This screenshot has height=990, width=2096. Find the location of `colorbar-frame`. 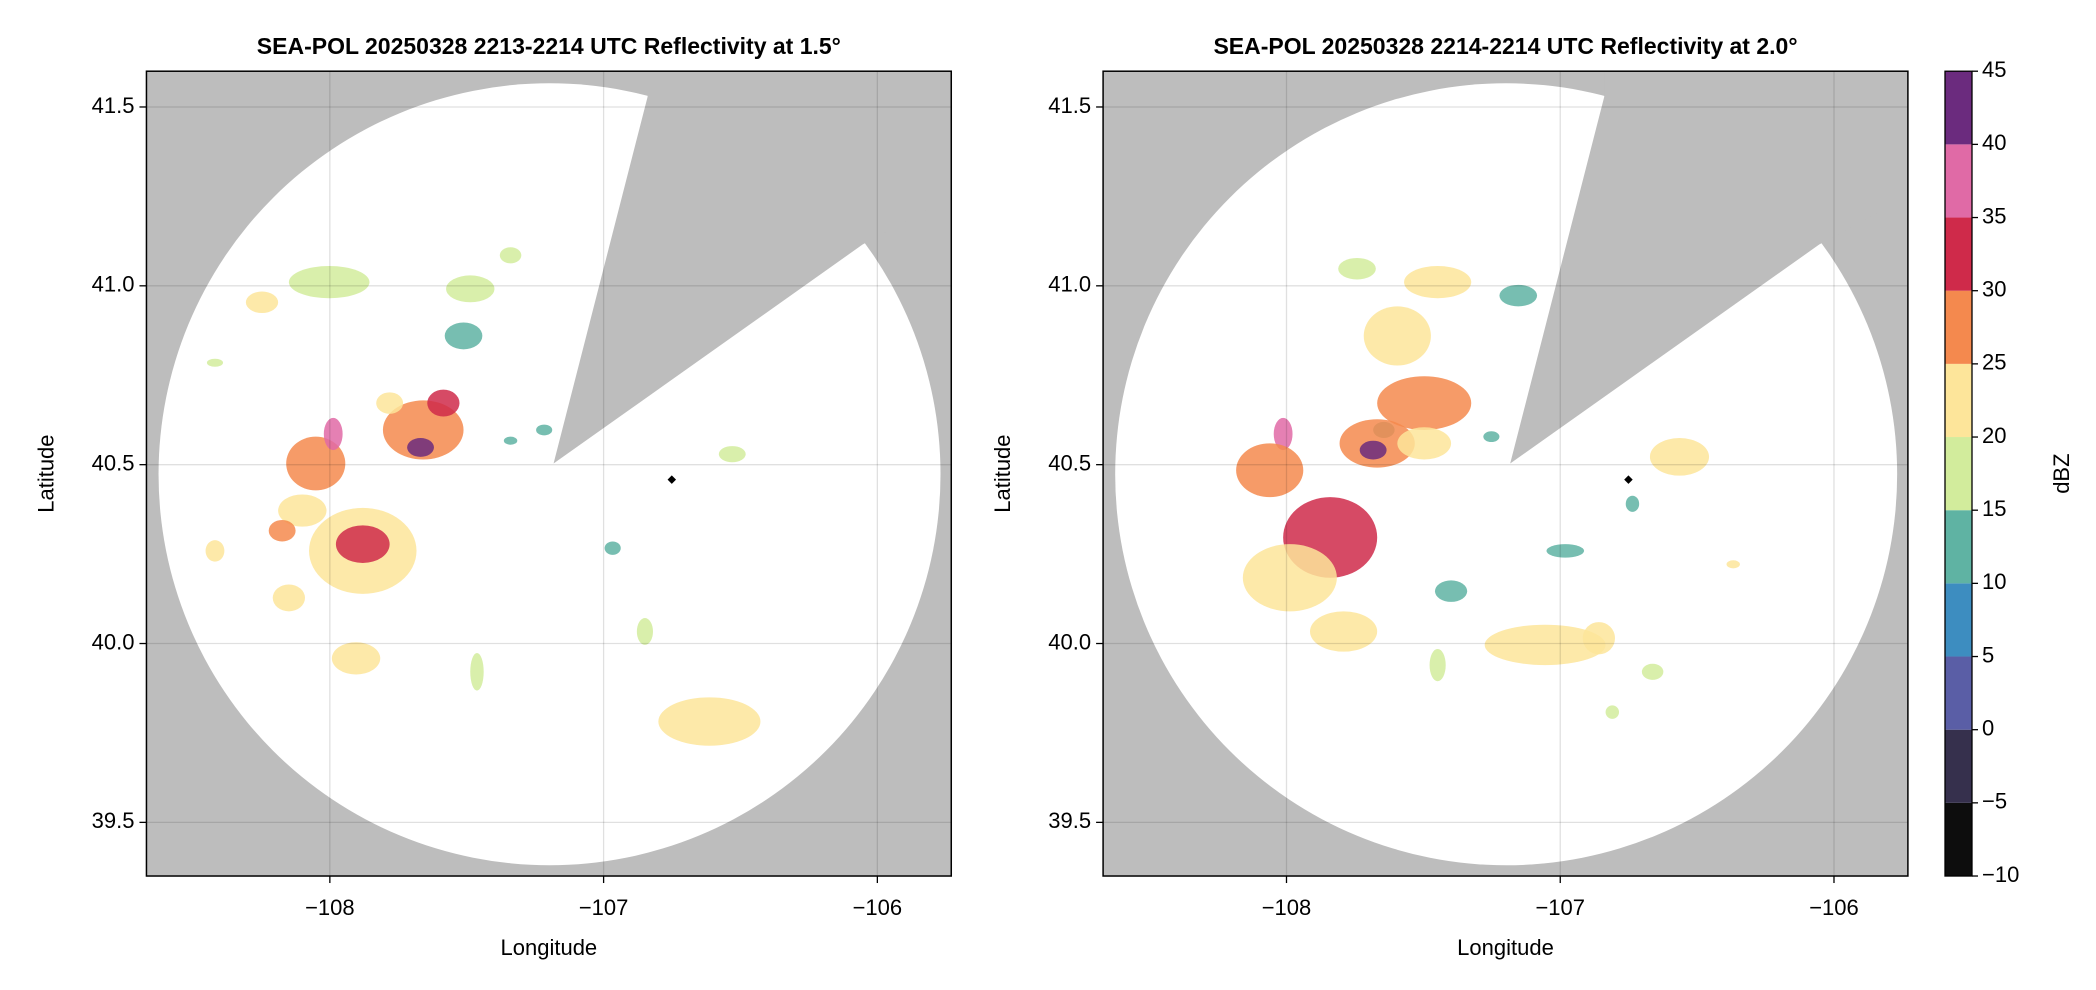

colorbar-frame is located at coordinates (1958, 473).